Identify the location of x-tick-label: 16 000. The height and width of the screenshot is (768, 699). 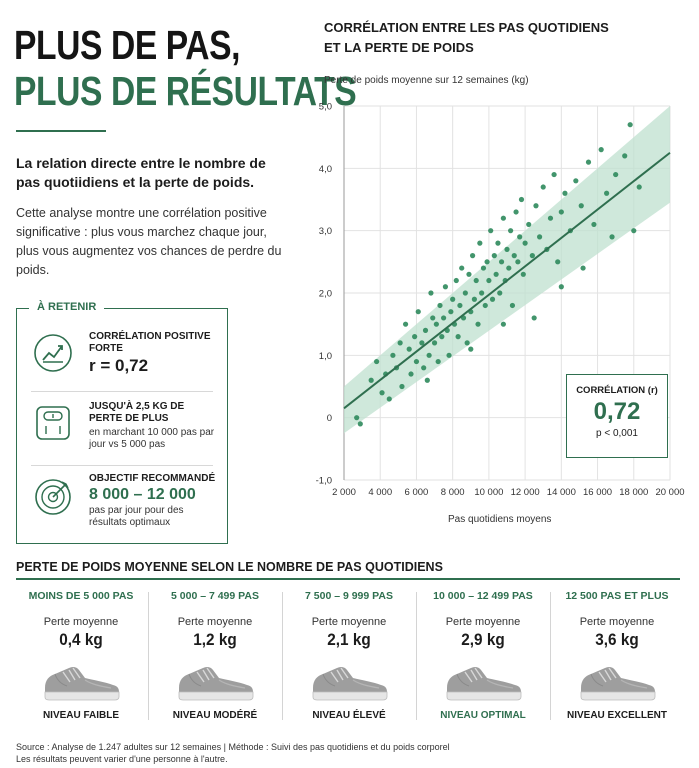
(597, 492).